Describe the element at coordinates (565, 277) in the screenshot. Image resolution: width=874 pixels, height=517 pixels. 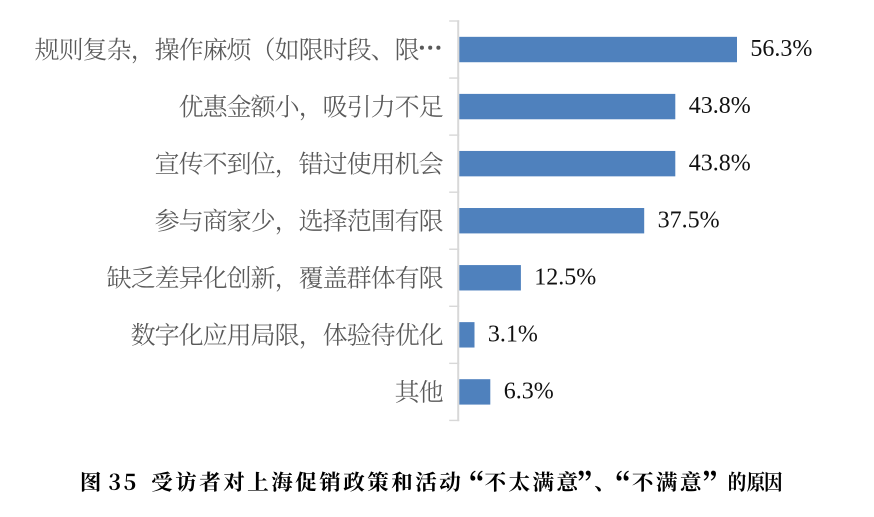
I see `svg-text: 12.5%` at that location.